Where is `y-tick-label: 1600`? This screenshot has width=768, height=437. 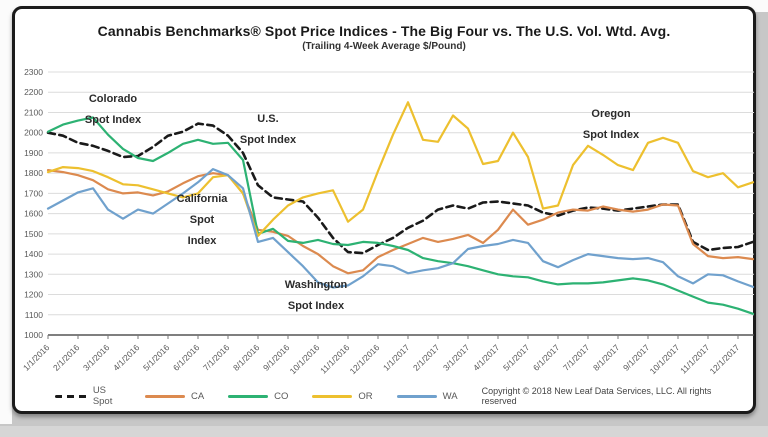 y-tick-label: 1600 is located at coordinates (33, 214).